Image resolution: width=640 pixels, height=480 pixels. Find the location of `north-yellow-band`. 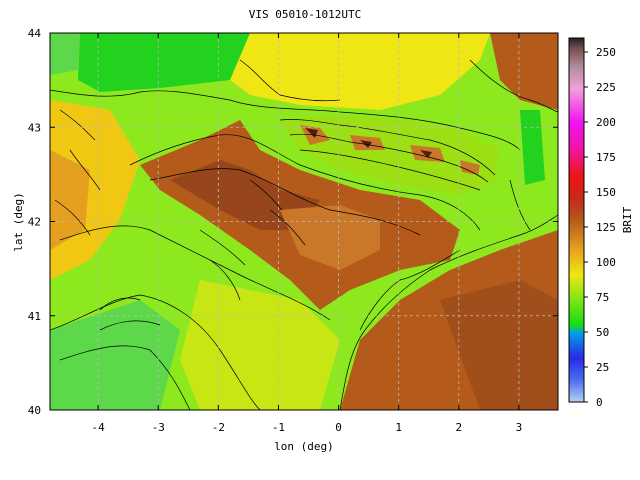

north-yellow-band is located at coordinates (360, 71).